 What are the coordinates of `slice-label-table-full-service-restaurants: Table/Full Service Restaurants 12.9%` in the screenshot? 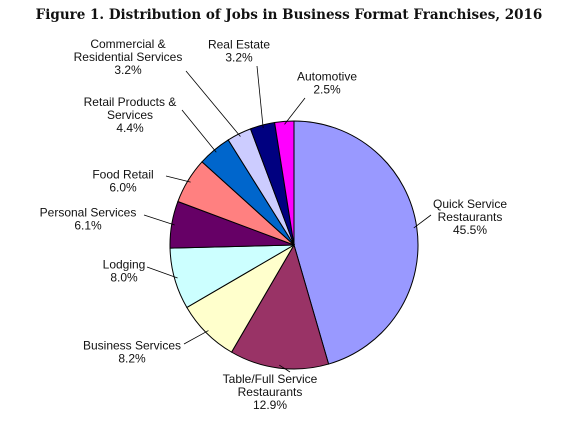 It's located at (270, 392).